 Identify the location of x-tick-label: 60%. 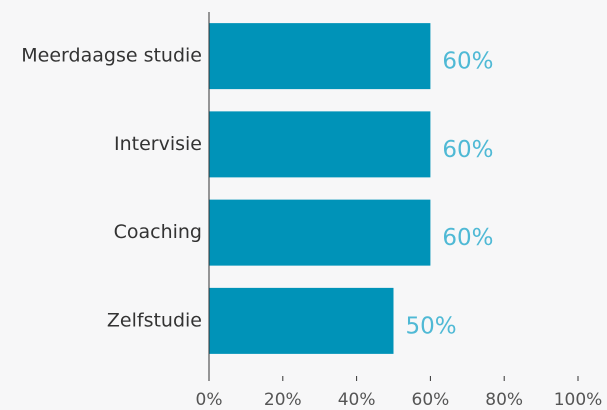
(431, 400).